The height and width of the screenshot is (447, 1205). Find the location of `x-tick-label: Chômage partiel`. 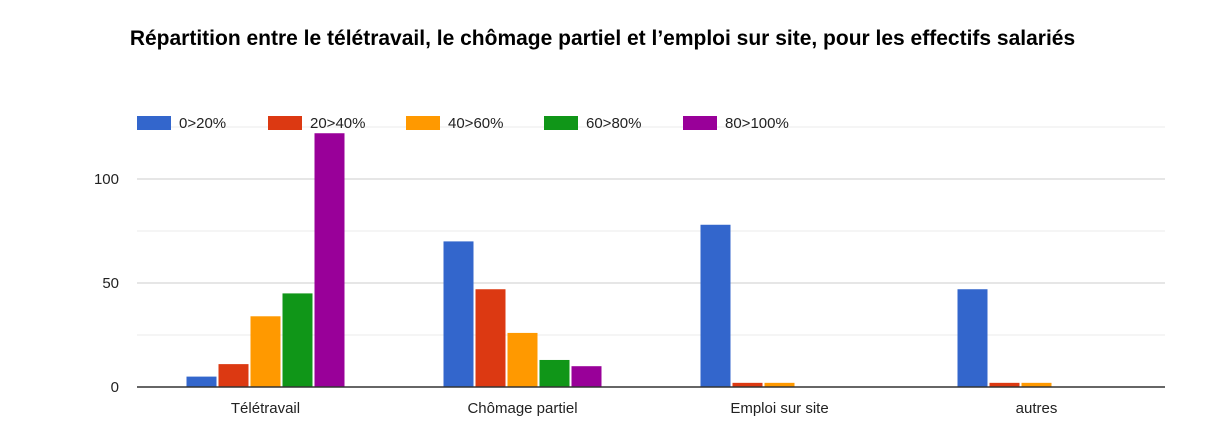

x-tick-label: Chômage partiel is located at coordinates (522, 408).